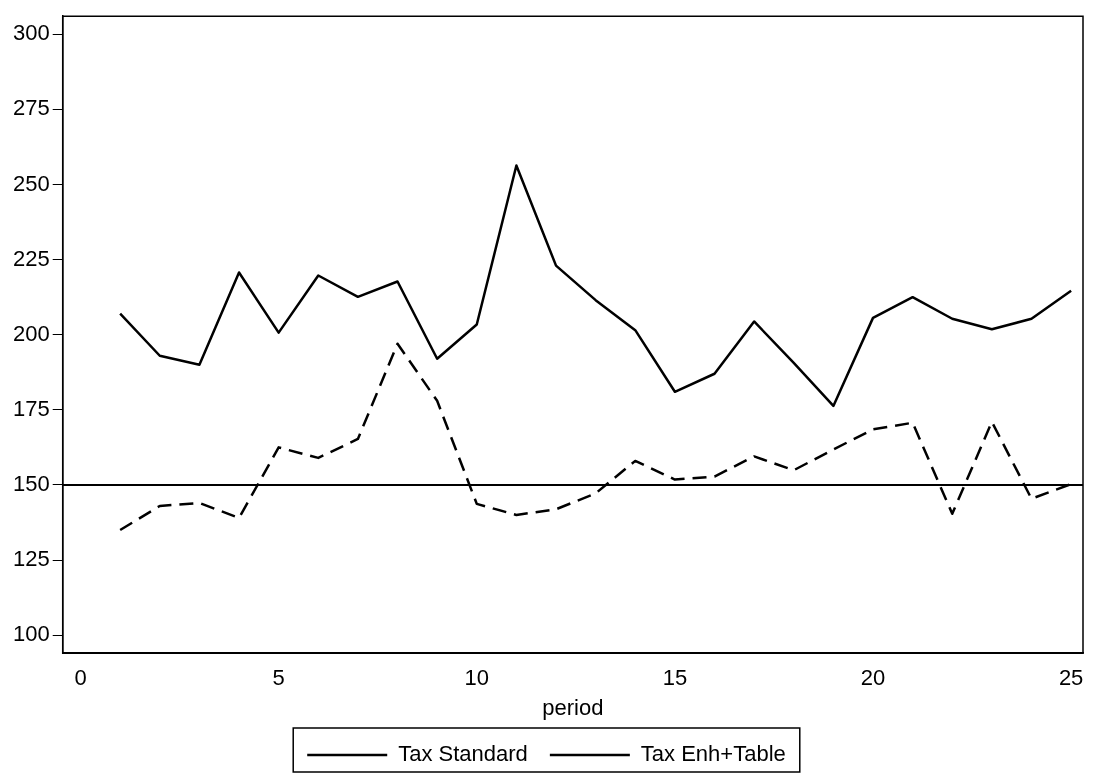  I want to click on y-tick-label: 125, so click(31, 559).